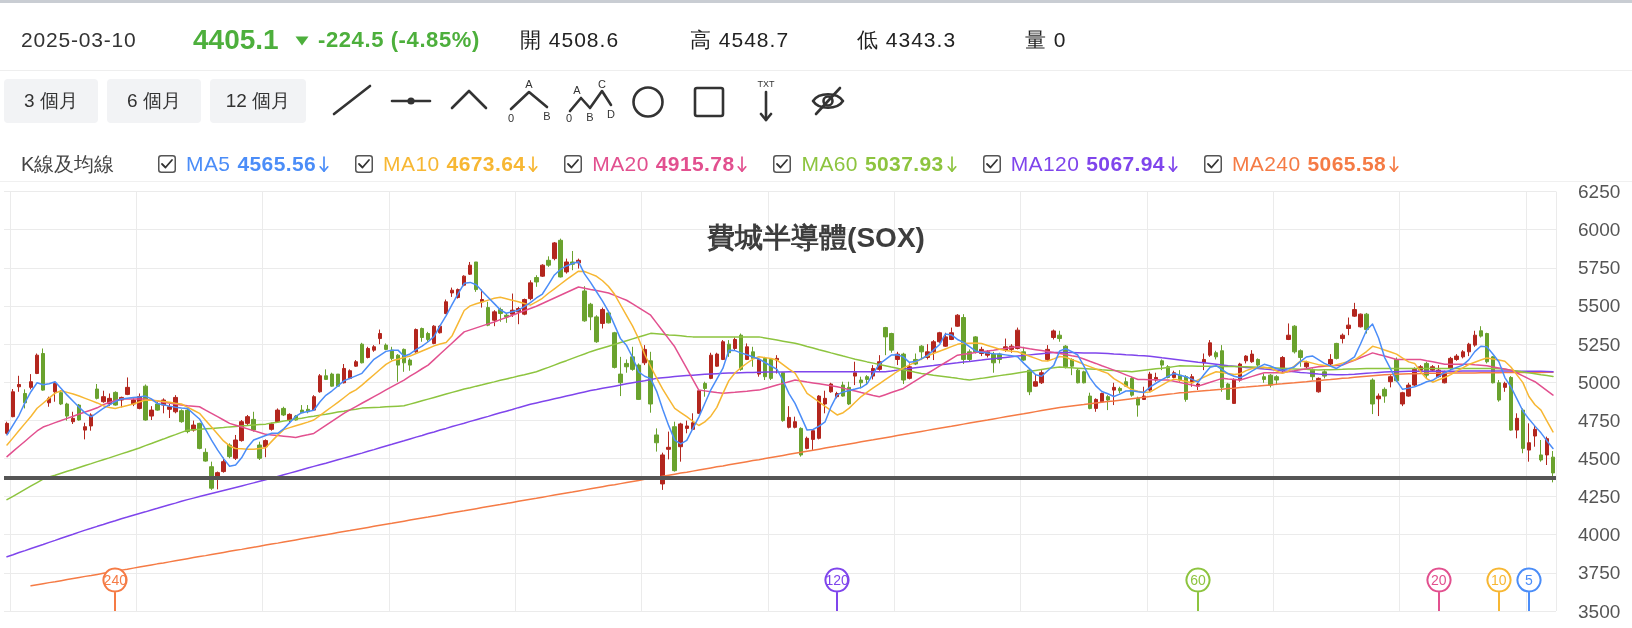  What do you see at coordinates (907, 40) in the screenshot?
I see `text: 低 4343.3` at bounding box center [907, 40].